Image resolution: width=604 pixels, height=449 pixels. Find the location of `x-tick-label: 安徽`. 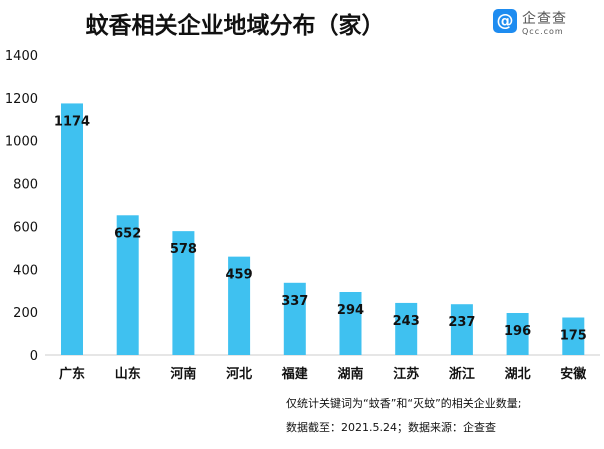

x-tick-label: 安徽 is located at coordinates (573, 374).